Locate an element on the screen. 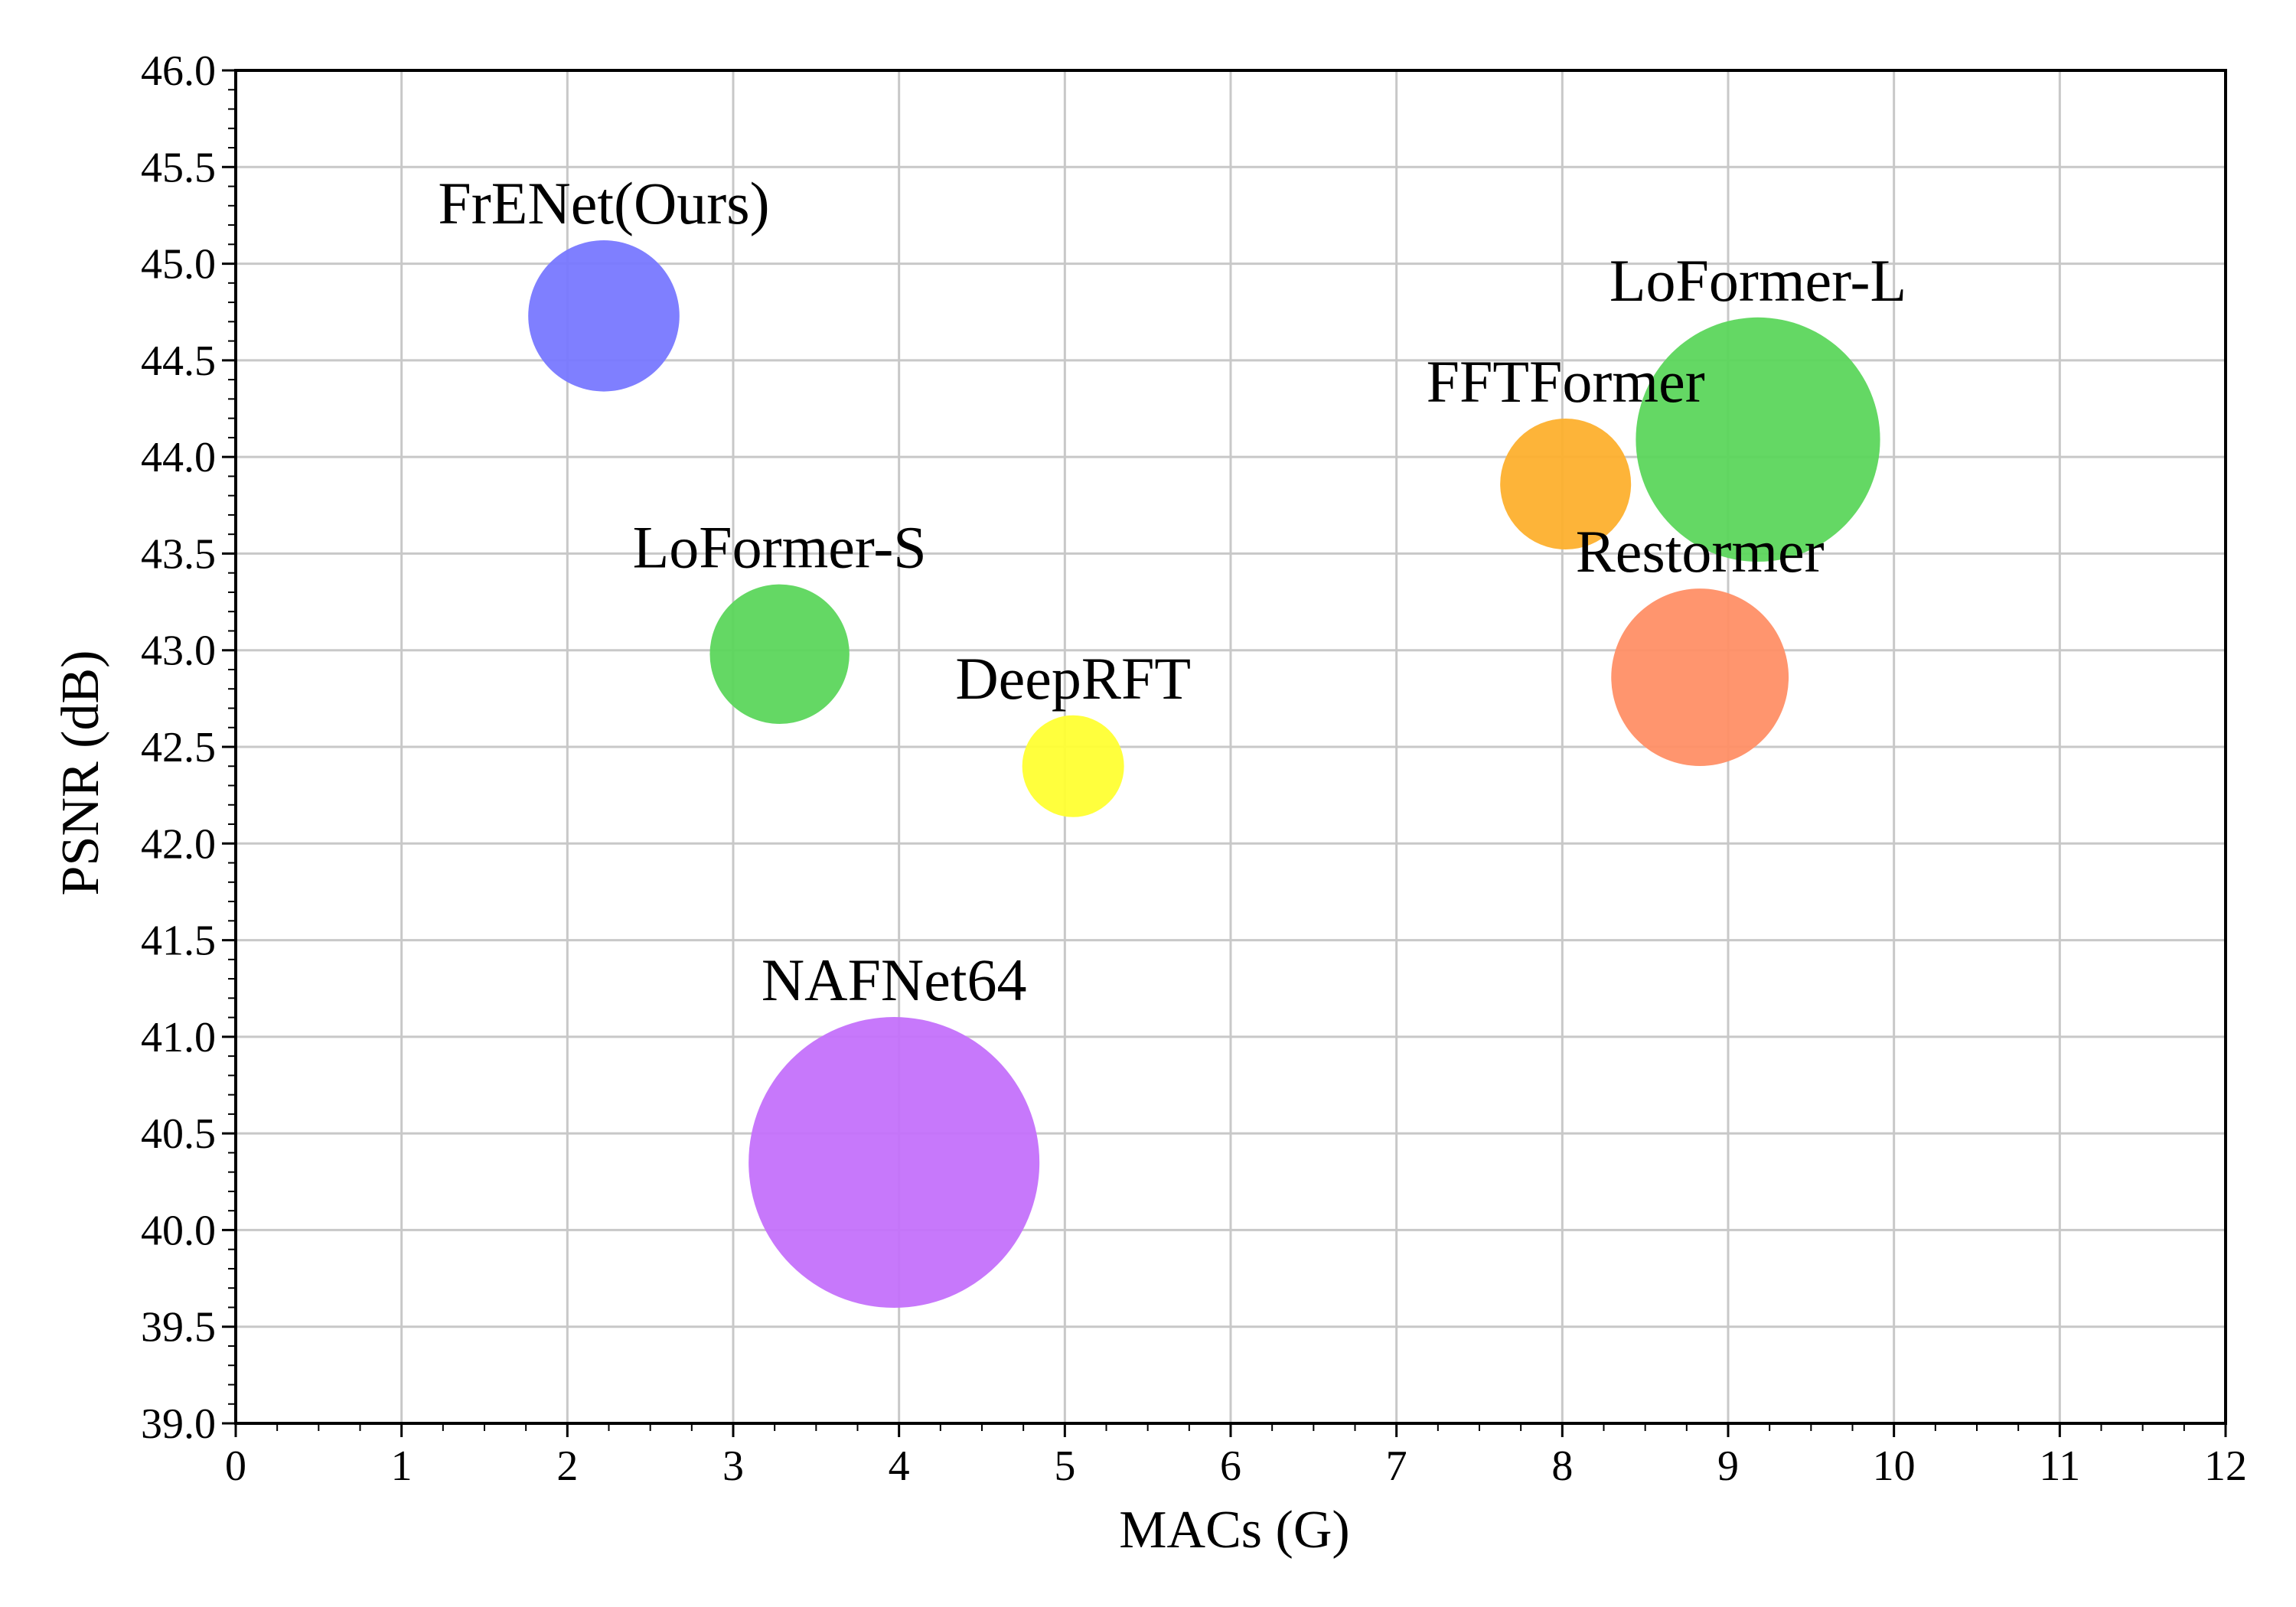 The width and height of the screenshot is (2296, 1607). y-tick-label: 39.5 is located at coordinates (178, 1327).